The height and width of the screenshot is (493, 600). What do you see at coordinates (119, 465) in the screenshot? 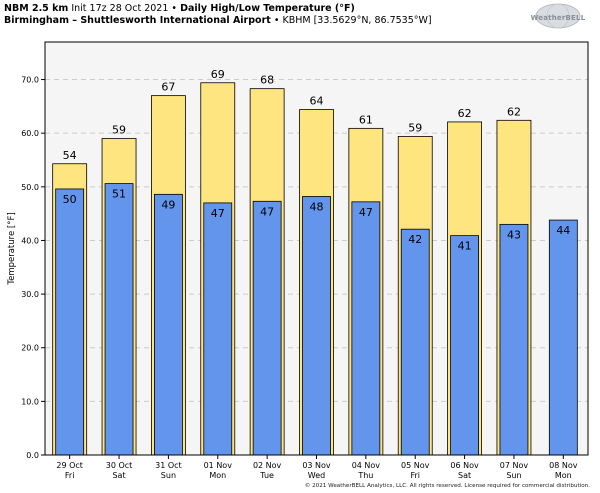
I see `x-tick-date: 30 Oct` at bounding box center [119, 465].